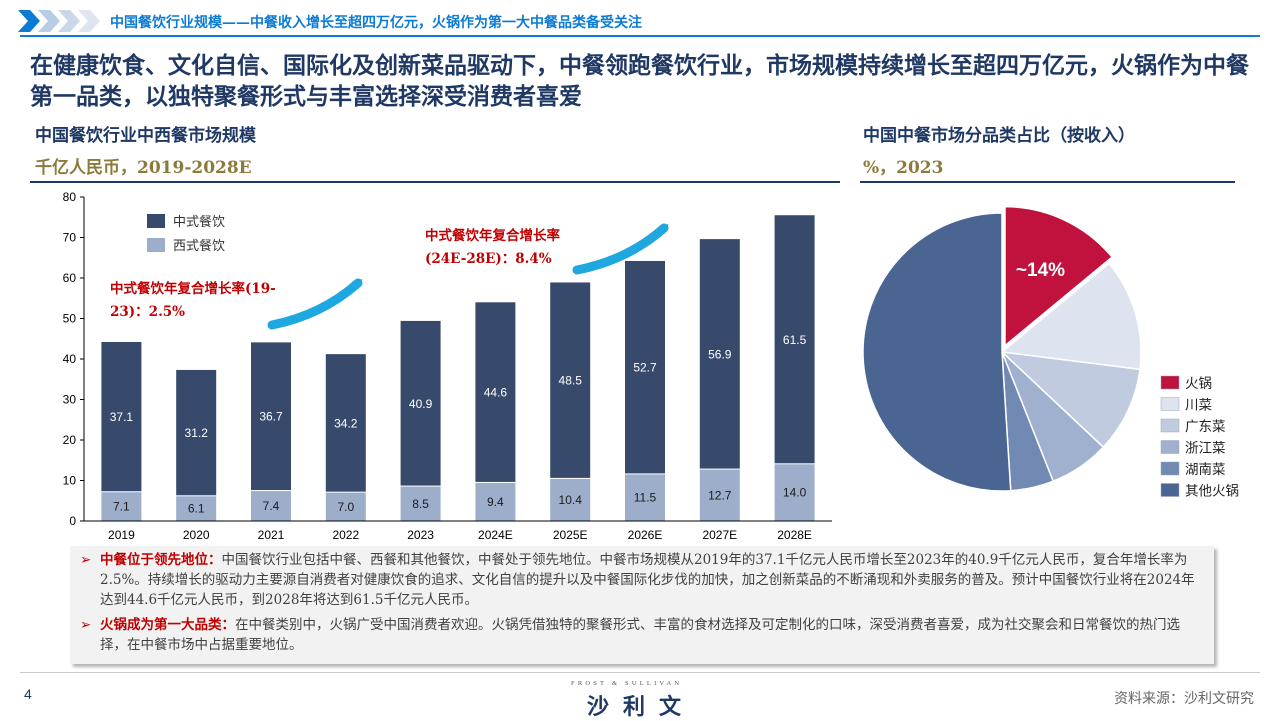 This screenshot has width=1280, height=721. Describe the element at coordinates (627, 683) in the screenshot. I see `logo-english: FROST & SULLIVAN` at that location.